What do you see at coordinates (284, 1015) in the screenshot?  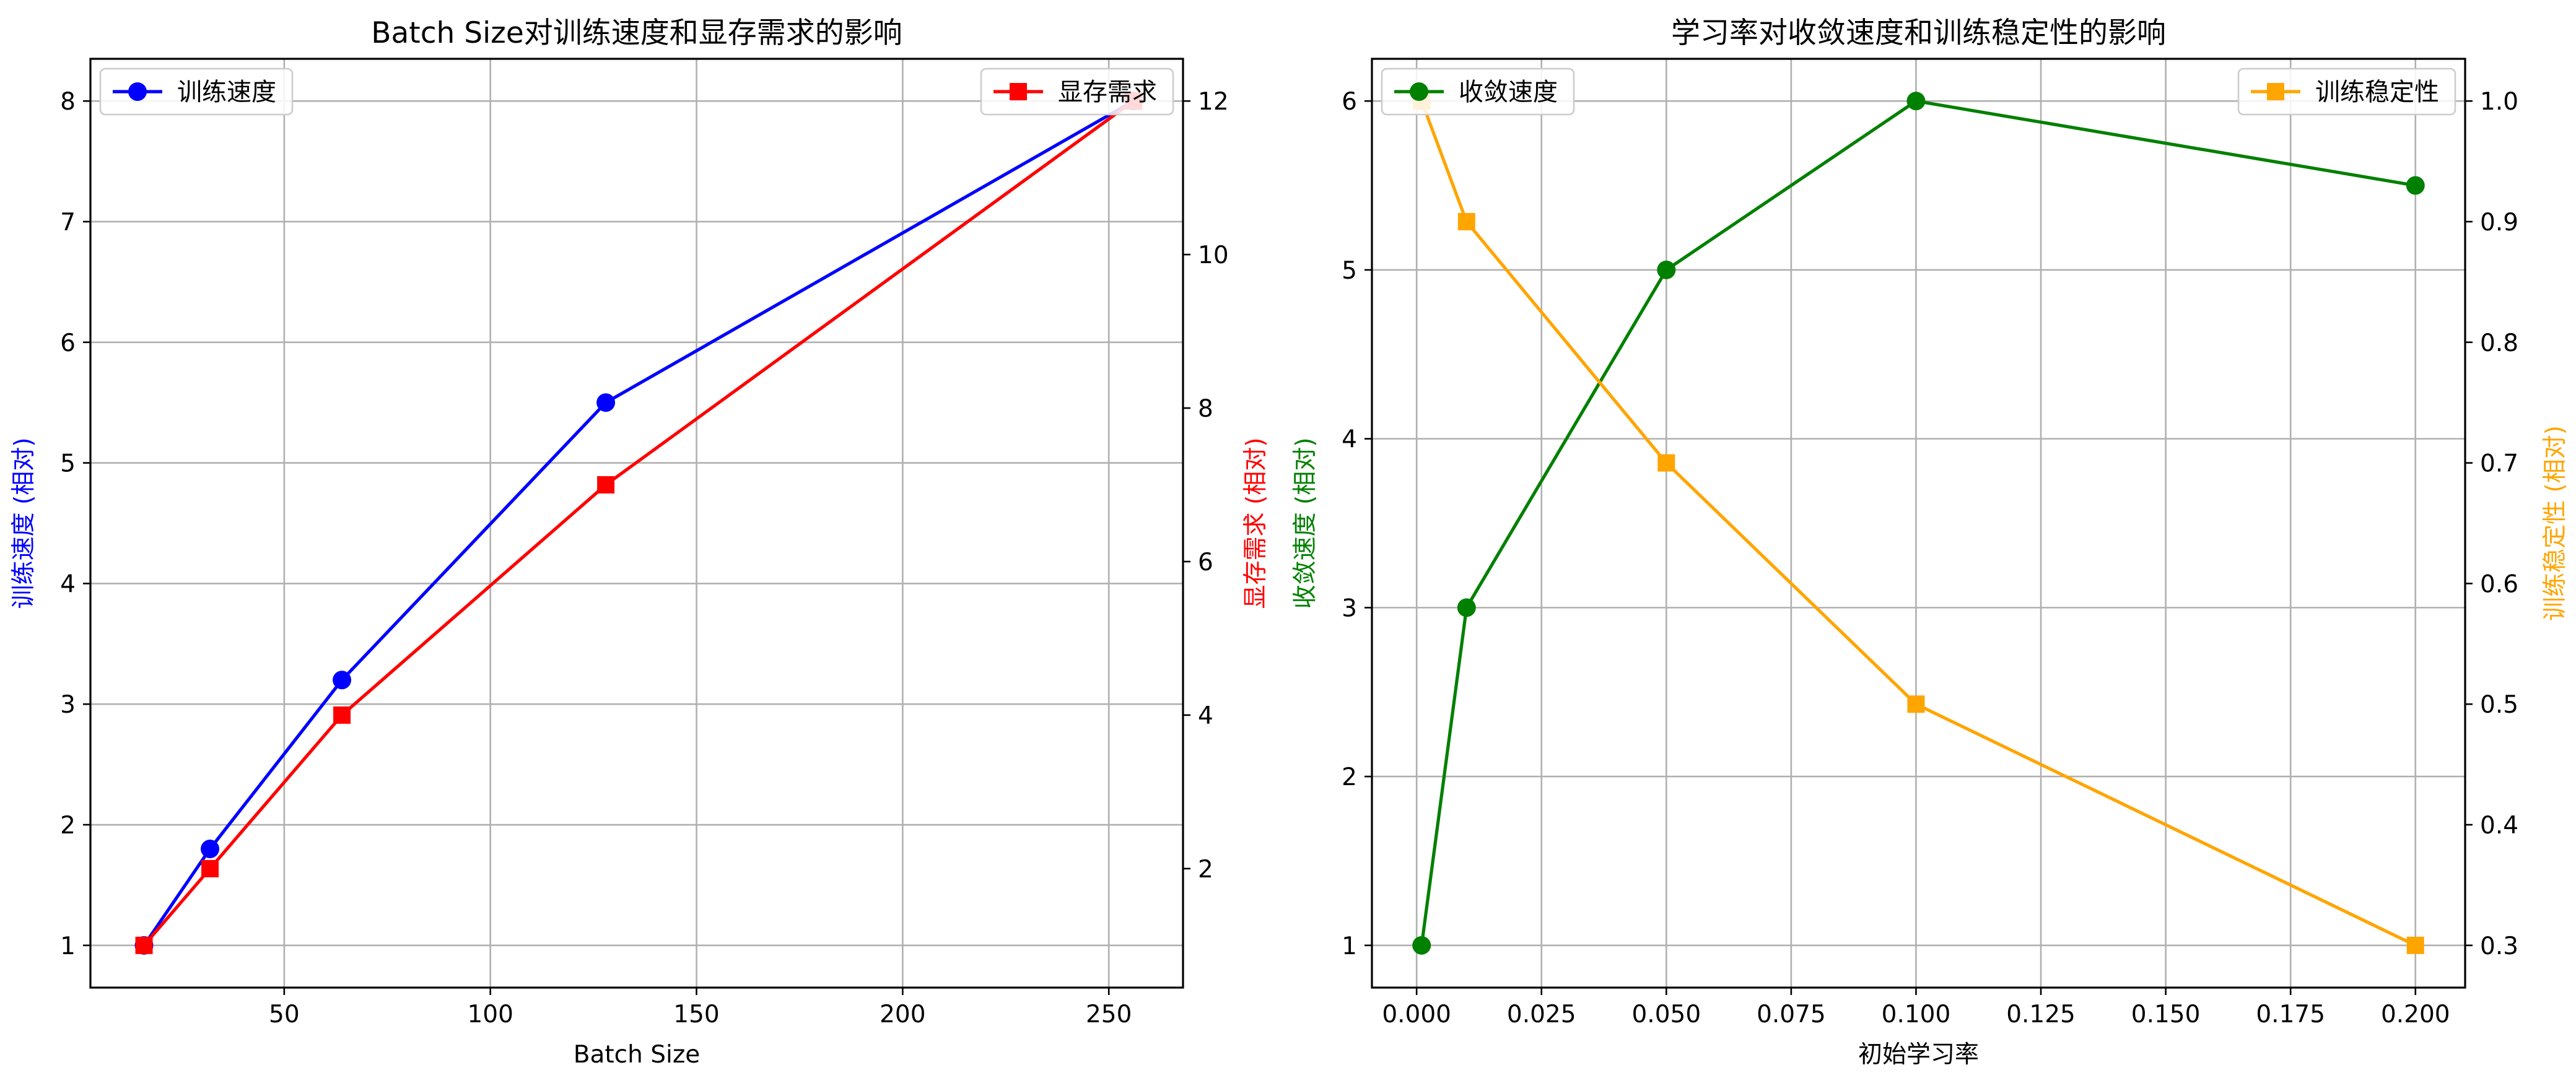 I see `x-tick-label: 50` at bounding box center [284, 1015].